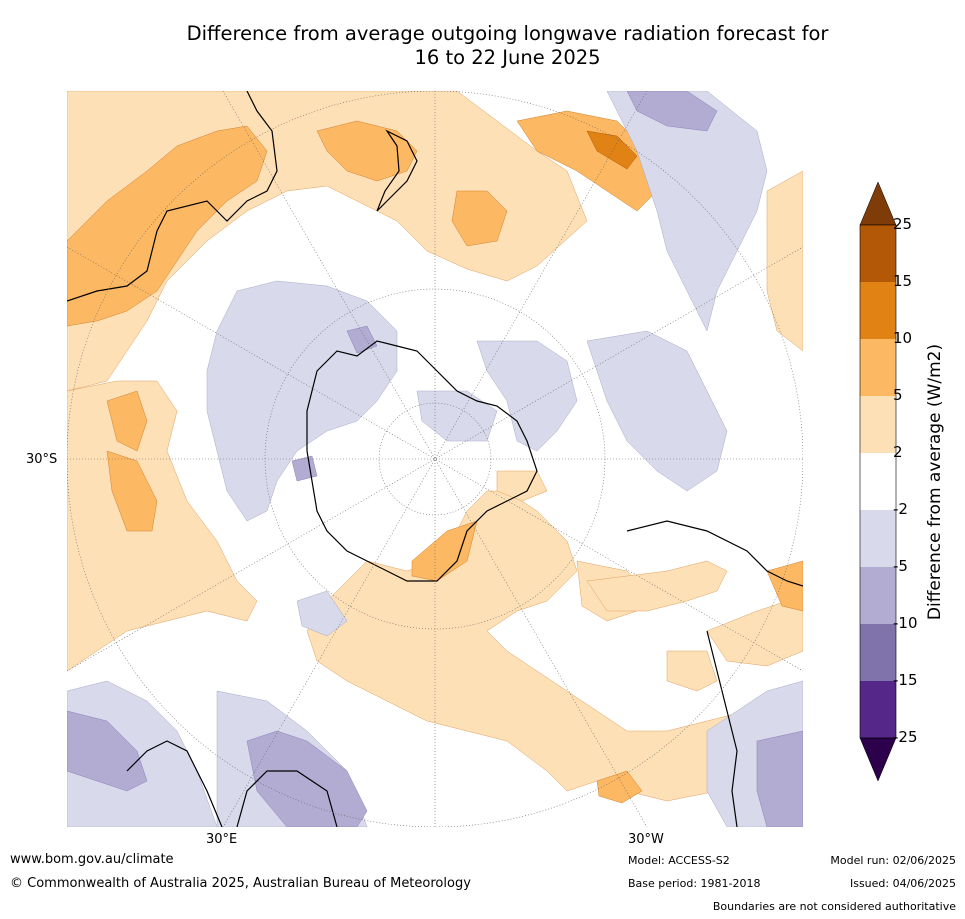 This screenshot has width=965, height=919. Describe the element at coordinates (714, 553) in the screenshot. I see `south-america-coast` at that location.